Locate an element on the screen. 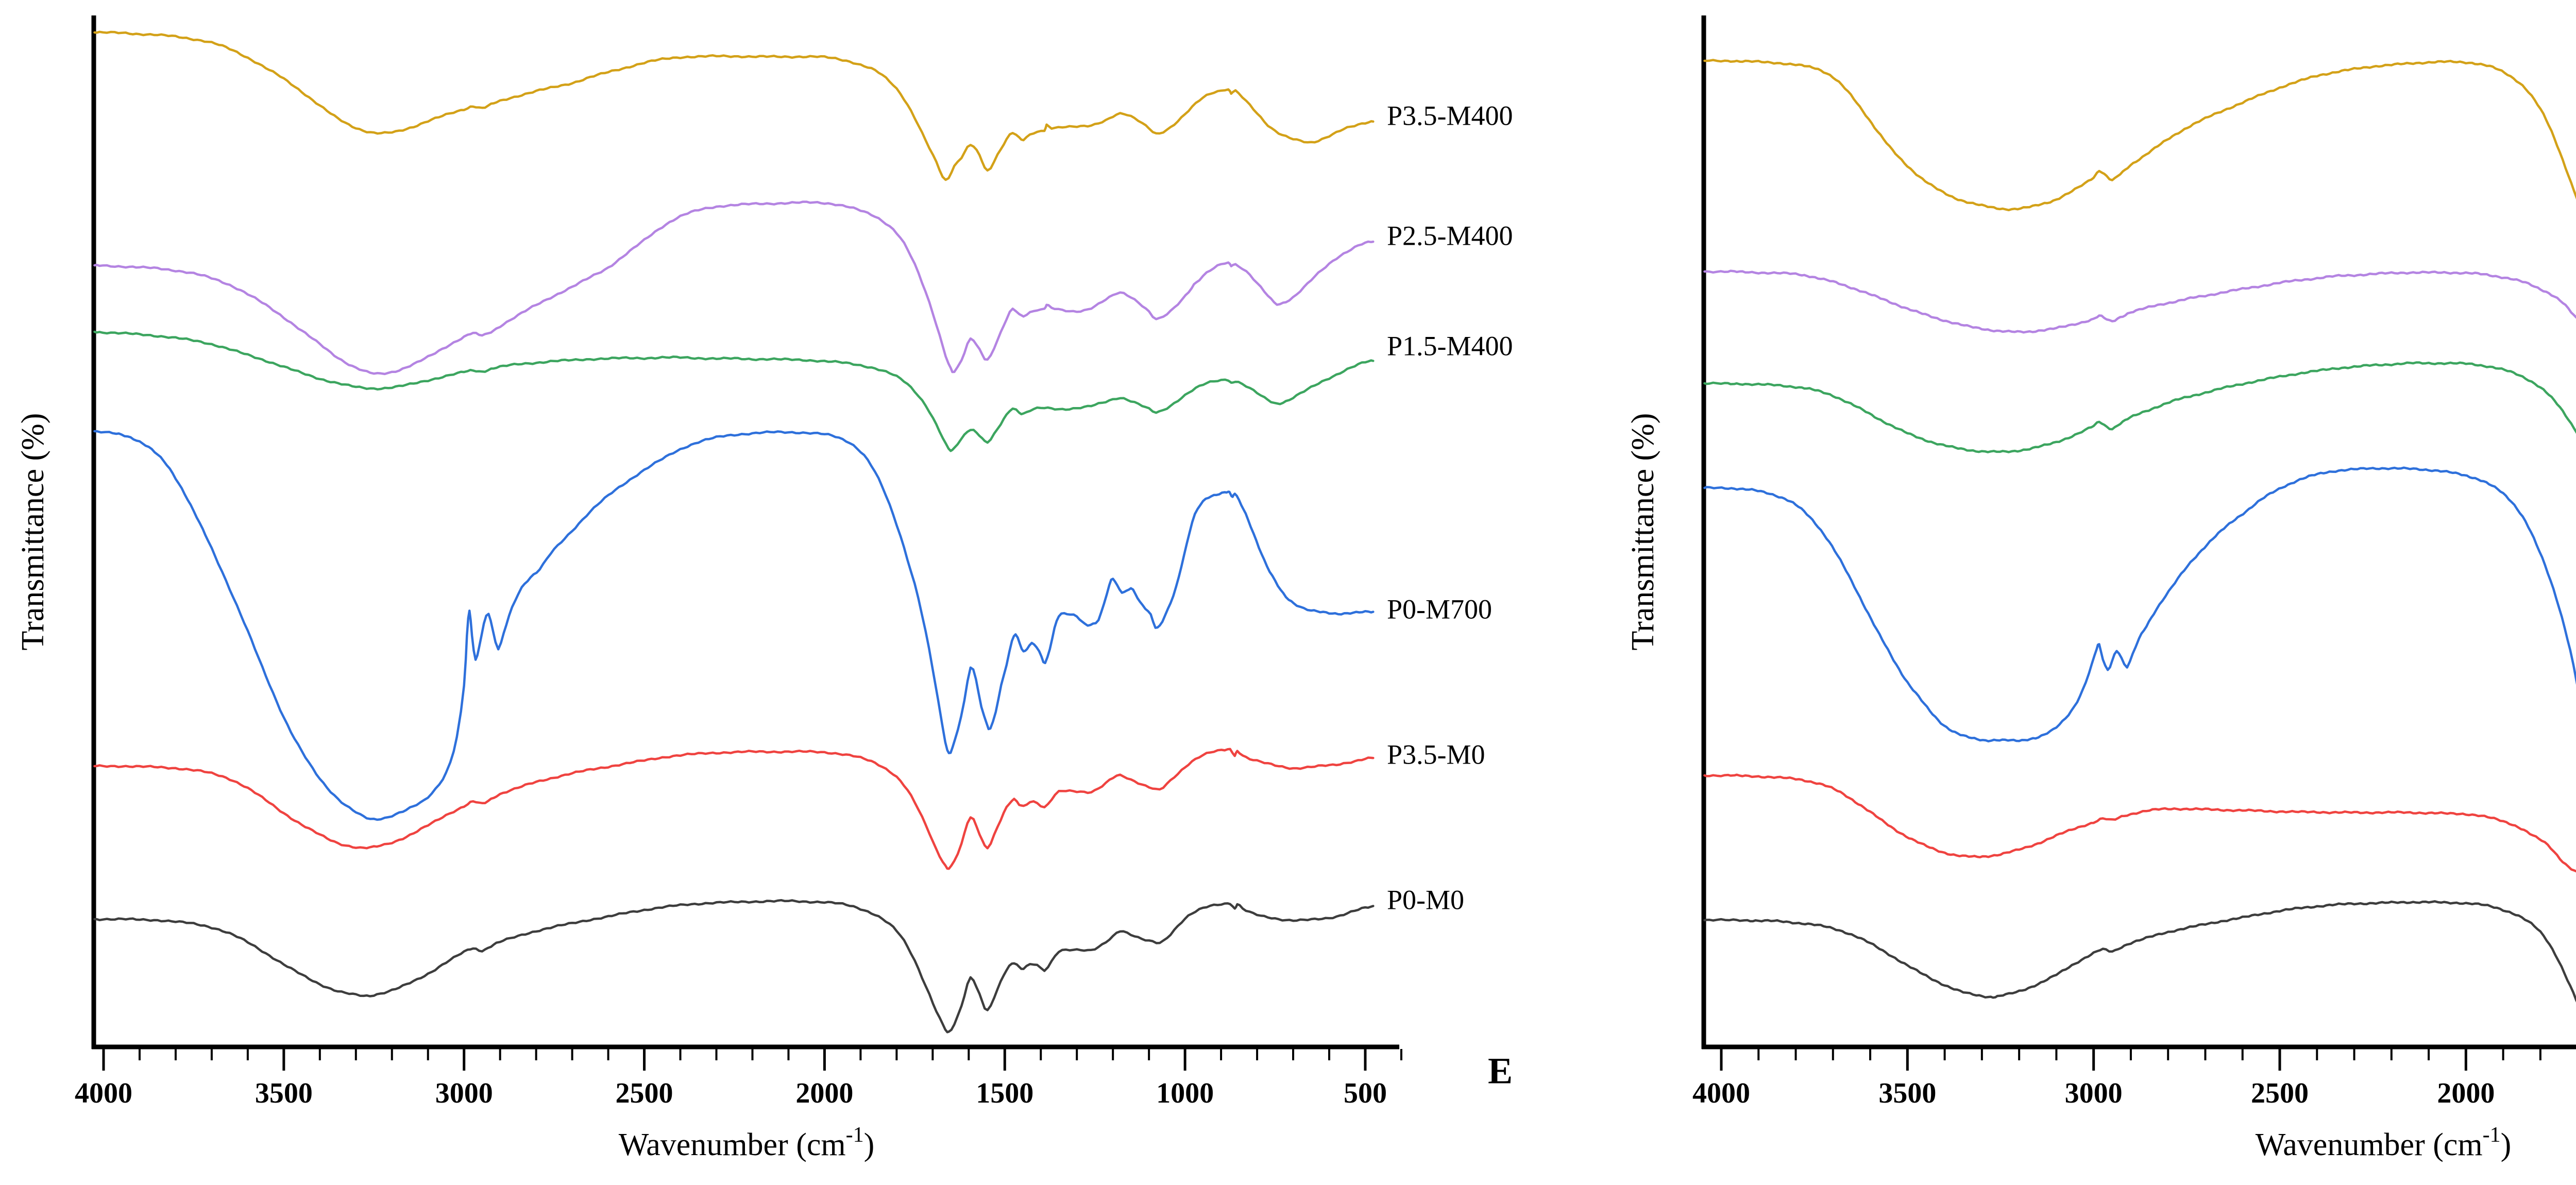 This screenshot has height=1185, width=2576. series-label: P2.5-M400 is located at coordinates (1450, 236).